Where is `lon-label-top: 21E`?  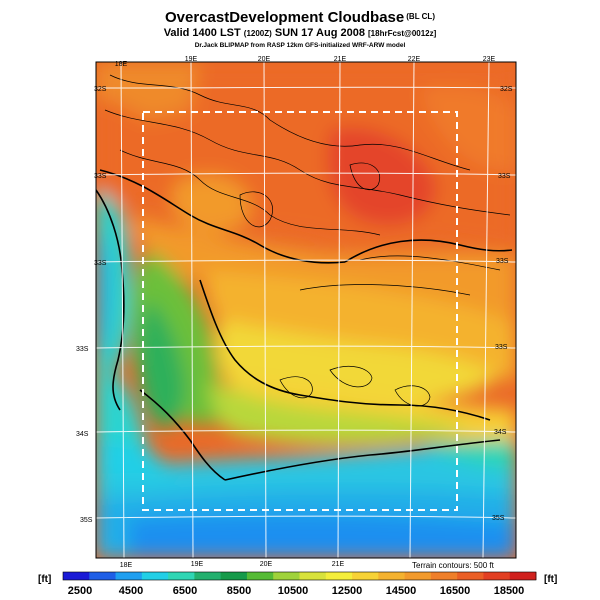 lon-label-top: 21E is located at coordinates (340, 59).